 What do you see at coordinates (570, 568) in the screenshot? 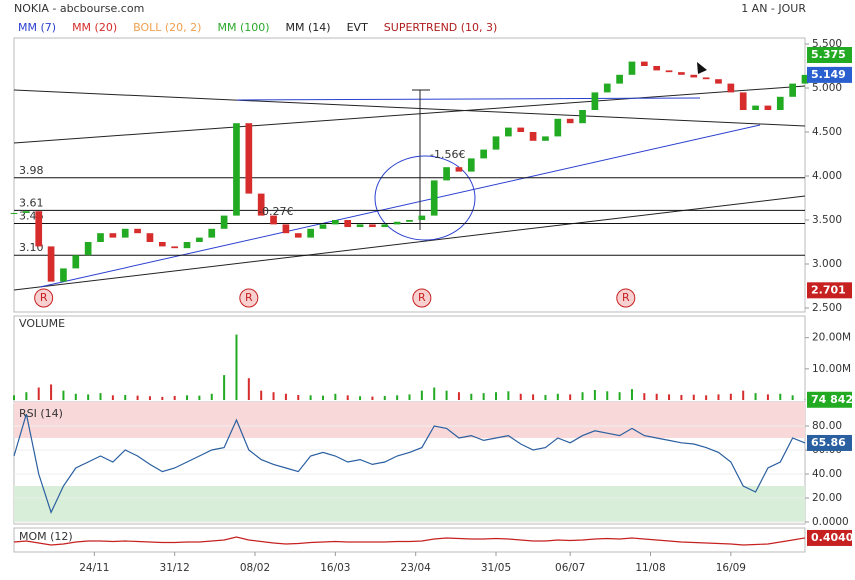
I see `x-tick-label: 06/07` at bounding box center [570, 568].